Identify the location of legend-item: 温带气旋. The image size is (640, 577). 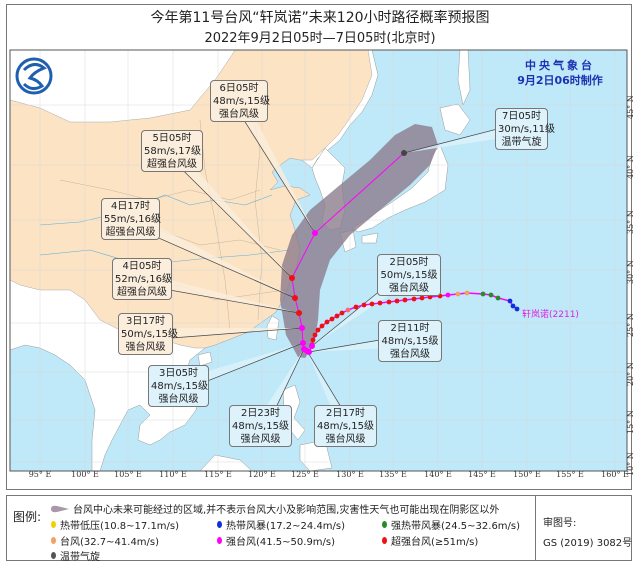
(75, 555).